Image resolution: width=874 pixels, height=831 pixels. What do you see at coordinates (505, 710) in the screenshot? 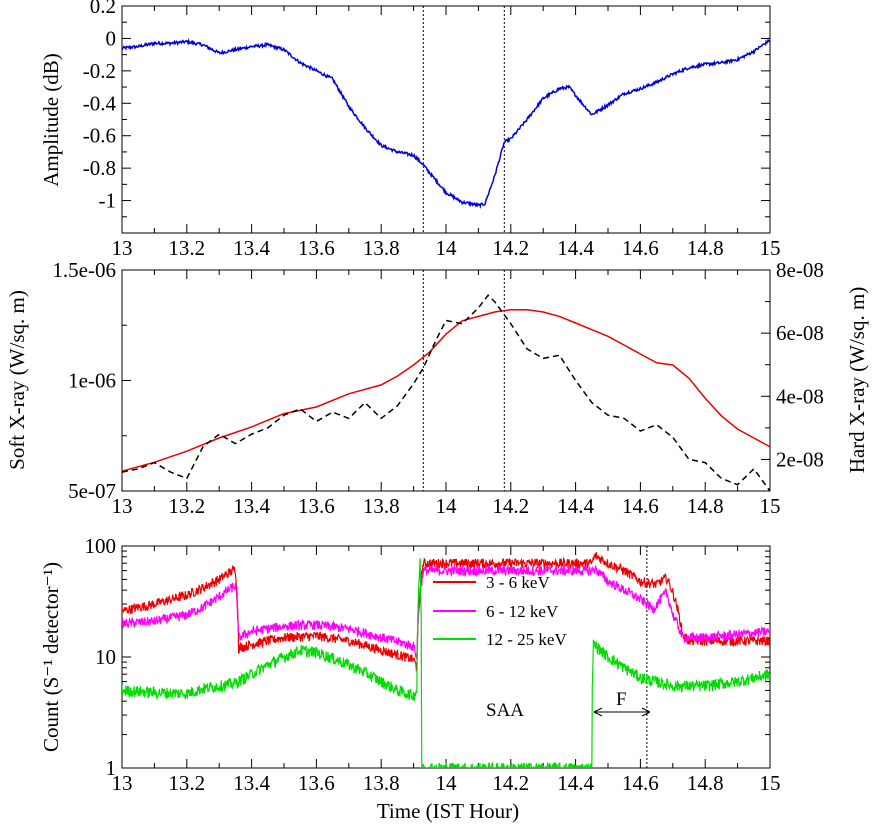
I see `saa-annotation: SAA` at bounding box center [505, 710].